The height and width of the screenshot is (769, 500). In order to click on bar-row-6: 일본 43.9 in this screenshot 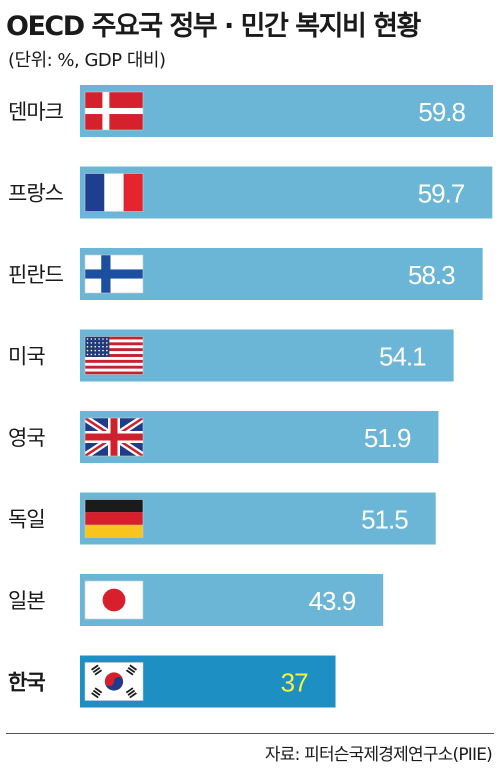, I will do `click(196, 600)`.